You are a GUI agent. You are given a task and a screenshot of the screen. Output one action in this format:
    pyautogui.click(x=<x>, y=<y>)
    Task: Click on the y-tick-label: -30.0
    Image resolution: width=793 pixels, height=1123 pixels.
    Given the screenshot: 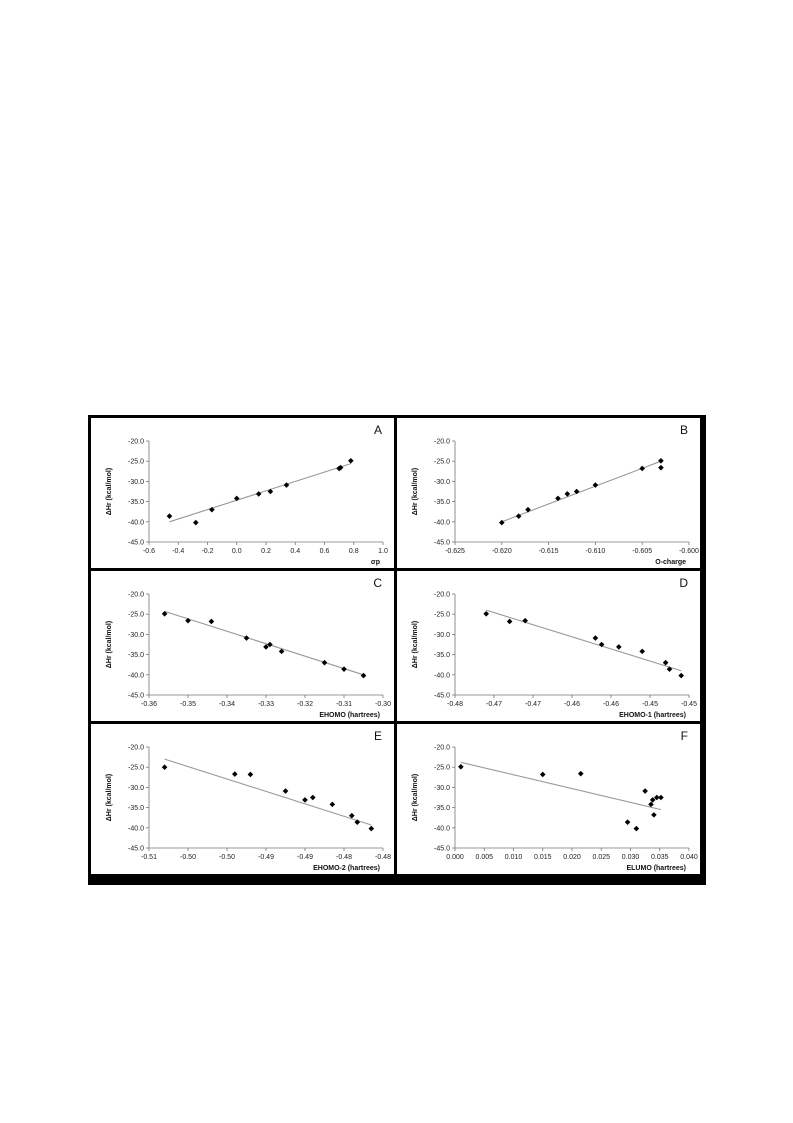 What is the action you would take?
    pyautogui.click(x=136, y=482)
    